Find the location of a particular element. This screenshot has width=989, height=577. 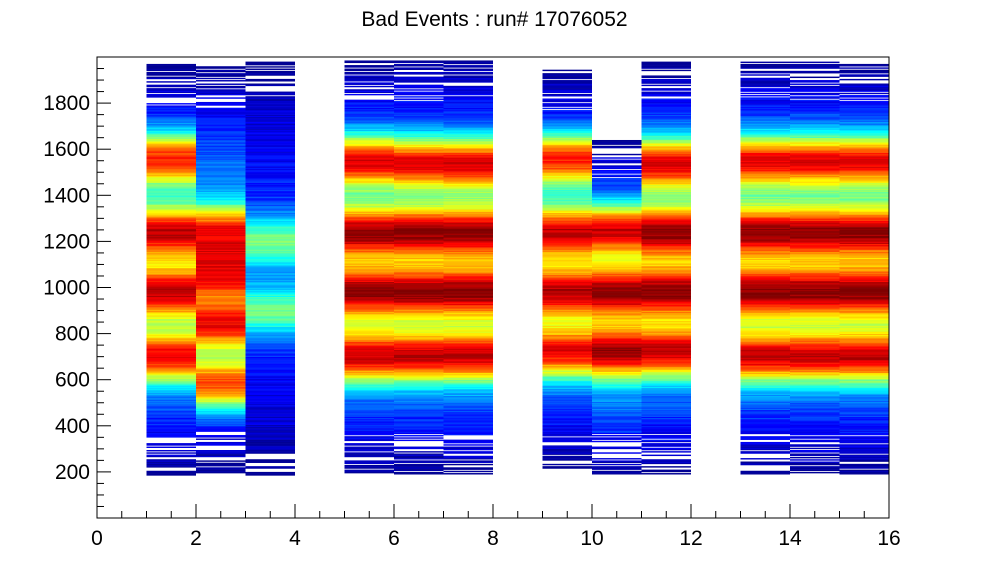

x-tick-label: 6 is located at coordinates (394, 538).